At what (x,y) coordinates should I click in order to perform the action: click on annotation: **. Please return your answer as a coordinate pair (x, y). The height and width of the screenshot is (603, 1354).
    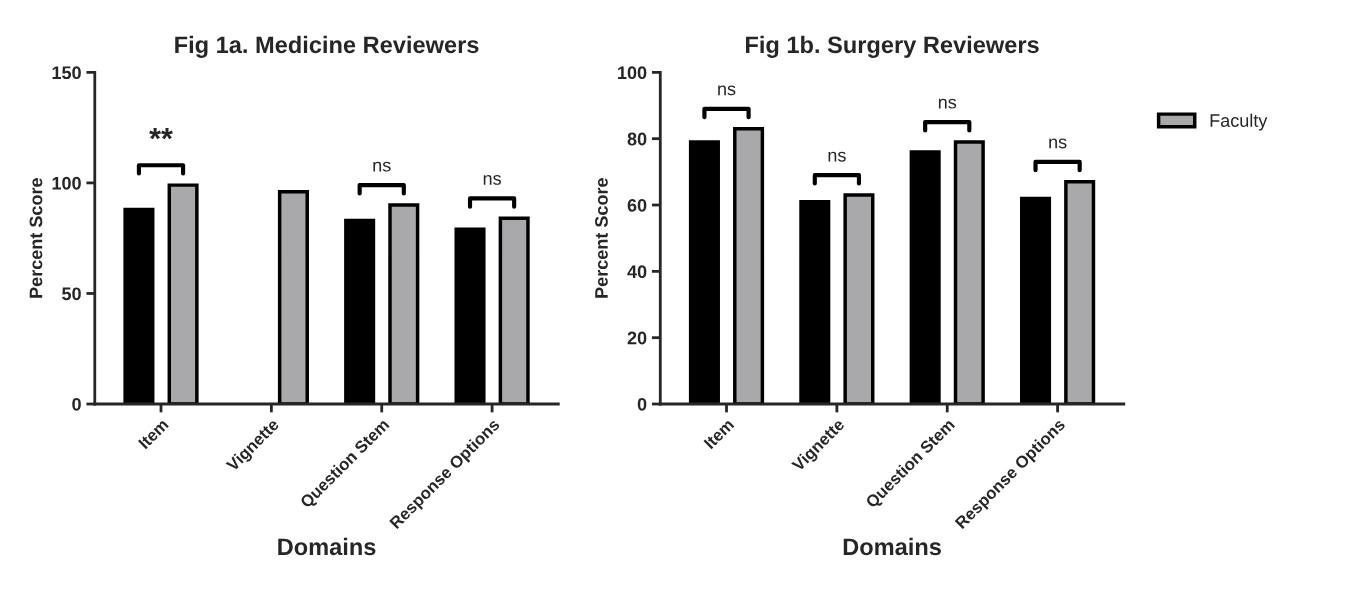
    Looking at the image, I should click on (161, 133).